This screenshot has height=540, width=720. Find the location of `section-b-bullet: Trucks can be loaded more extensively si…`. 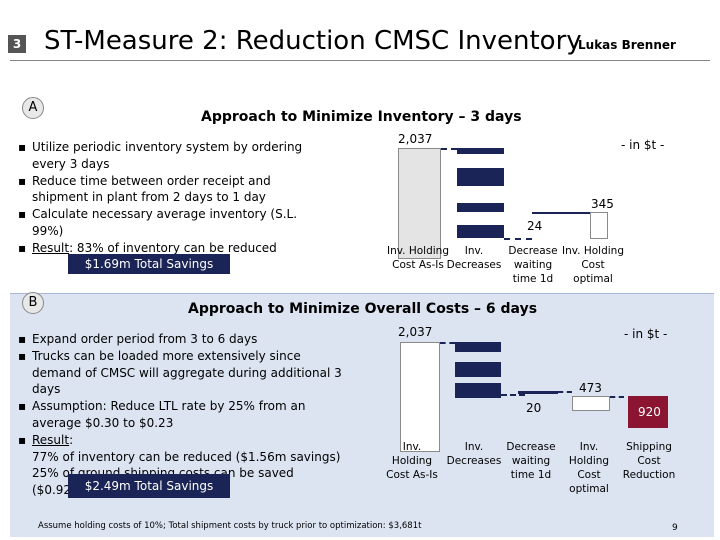

section-b-bullet: Trucks can be loaded more extensively si… is located at coordinates (183, 373).